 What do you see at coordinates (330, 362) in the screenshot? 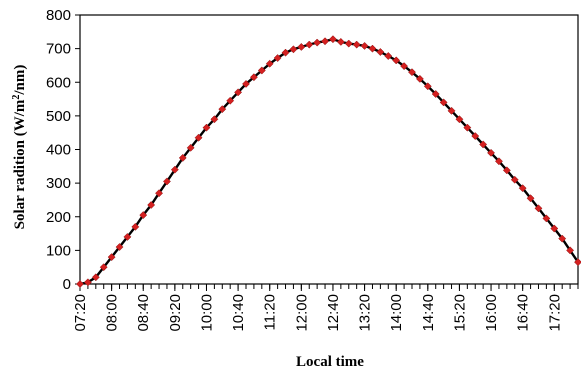
I see `x-axis-title: Local time` at bounding box center [330, 362].